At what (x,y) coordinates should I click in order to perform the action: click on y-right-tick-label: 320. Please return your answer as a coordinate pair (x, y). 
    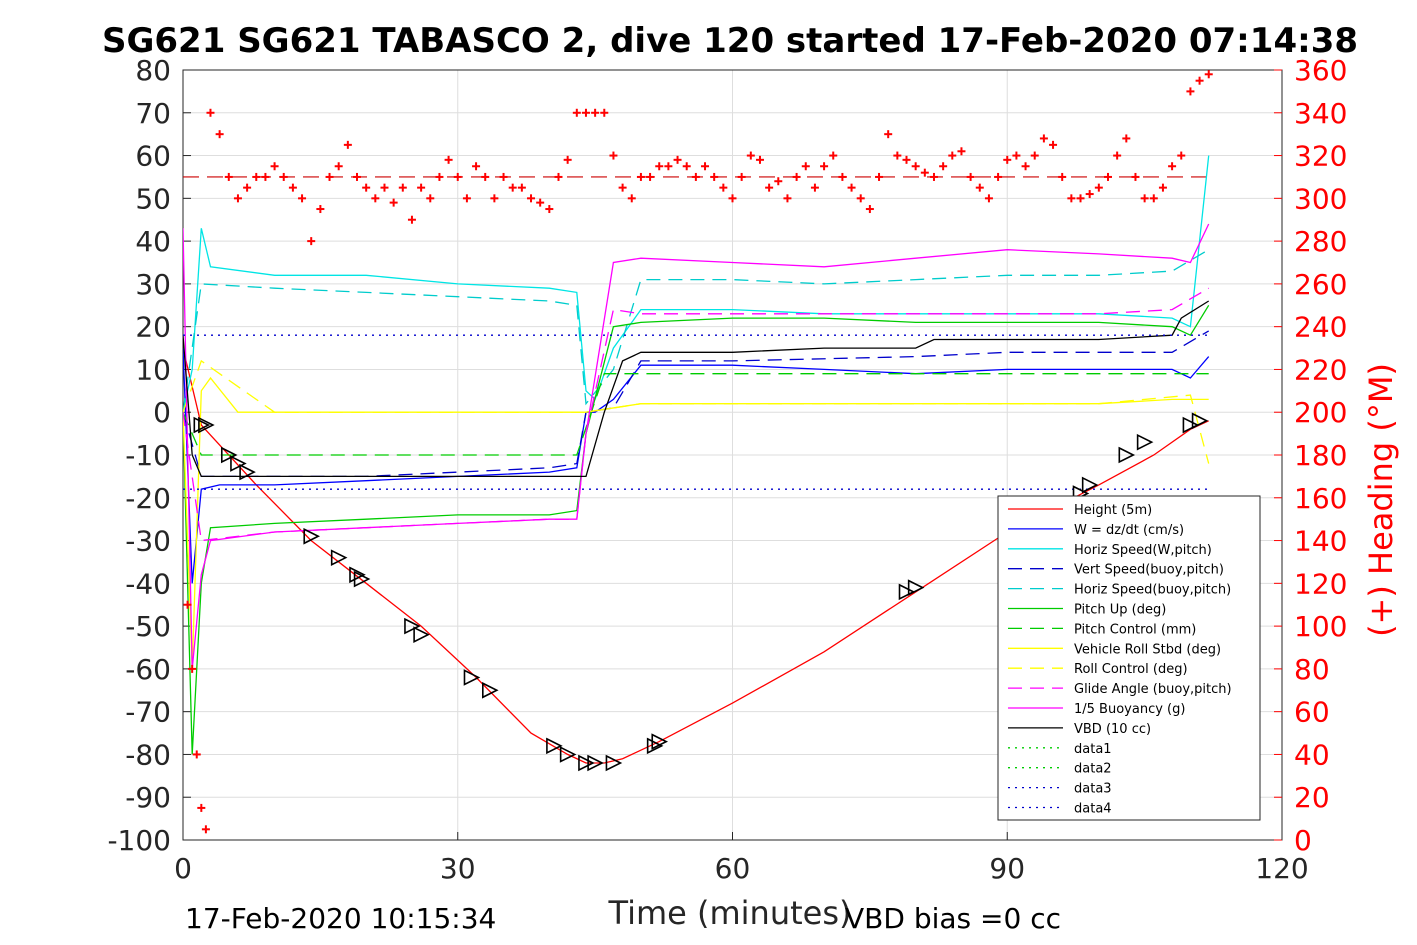
    Looking at the image, I should click on (1320, 156).